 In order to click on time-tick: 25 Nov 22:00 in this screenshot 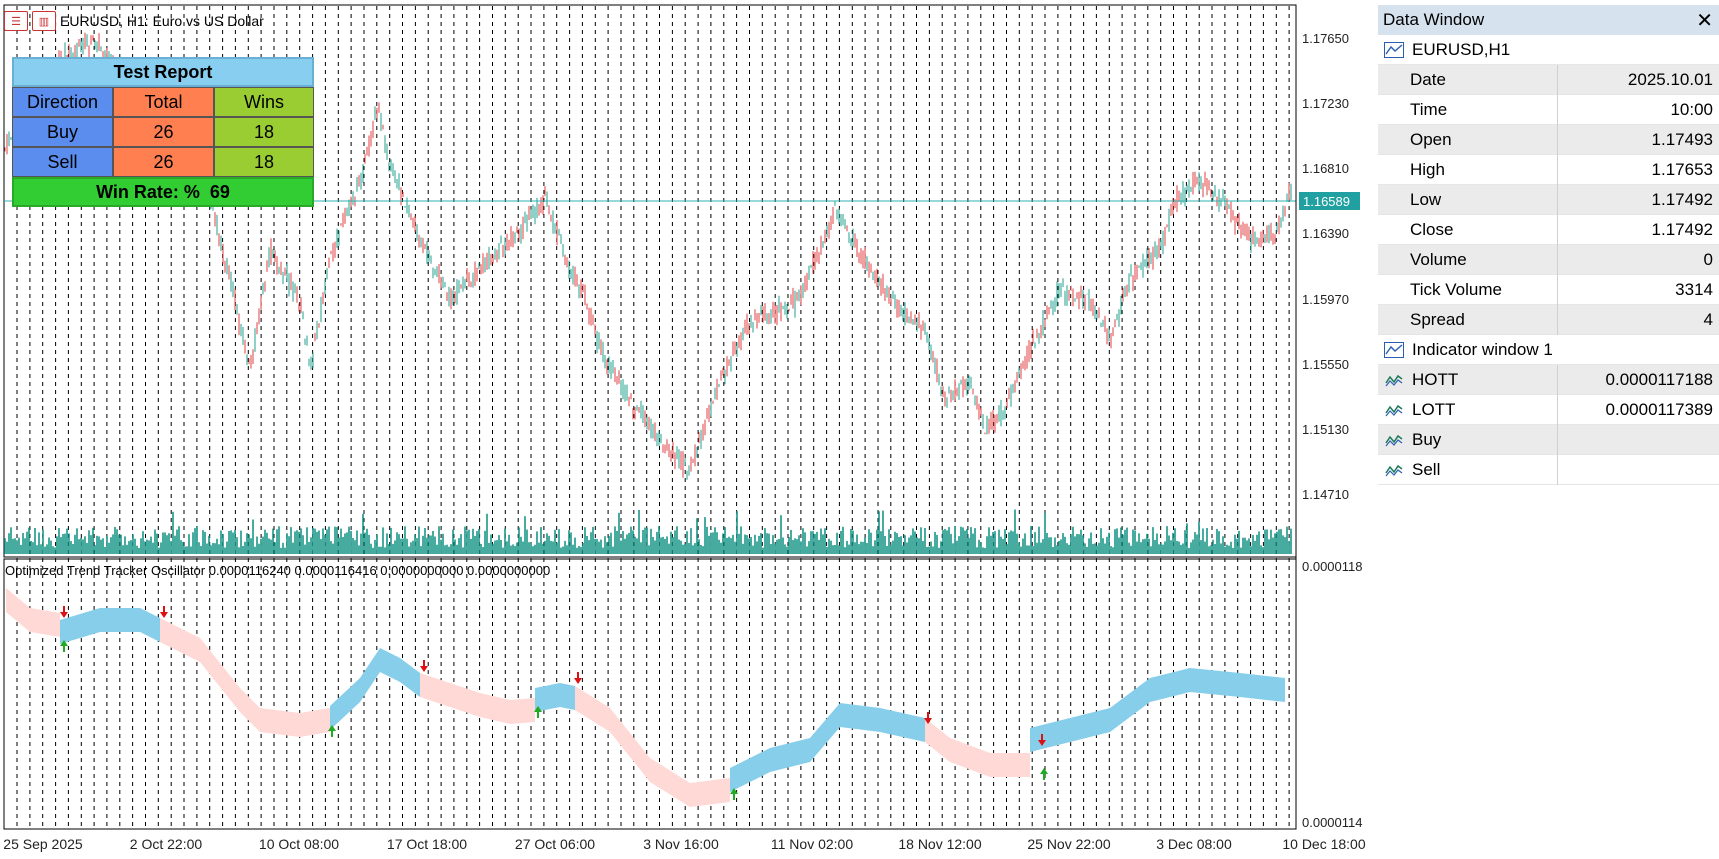, I will do `click(1069, 844)`.